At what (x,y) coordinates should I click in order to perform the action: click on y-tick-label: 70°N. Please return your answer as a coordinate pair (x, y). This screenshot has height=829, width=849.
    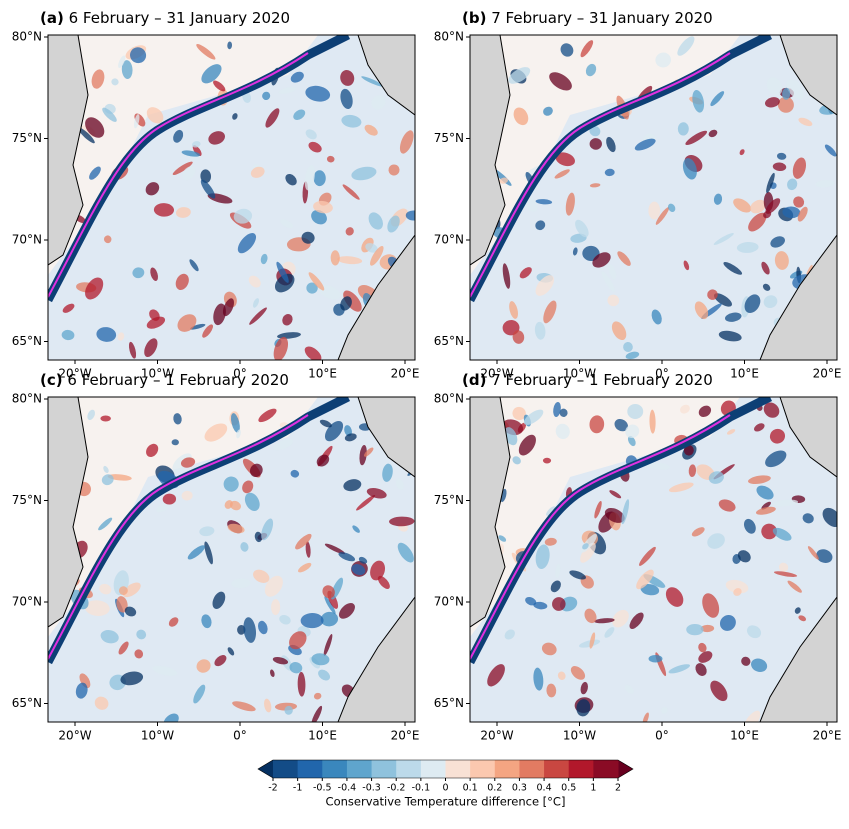
    Looking at the image, I should click on (27, 240).